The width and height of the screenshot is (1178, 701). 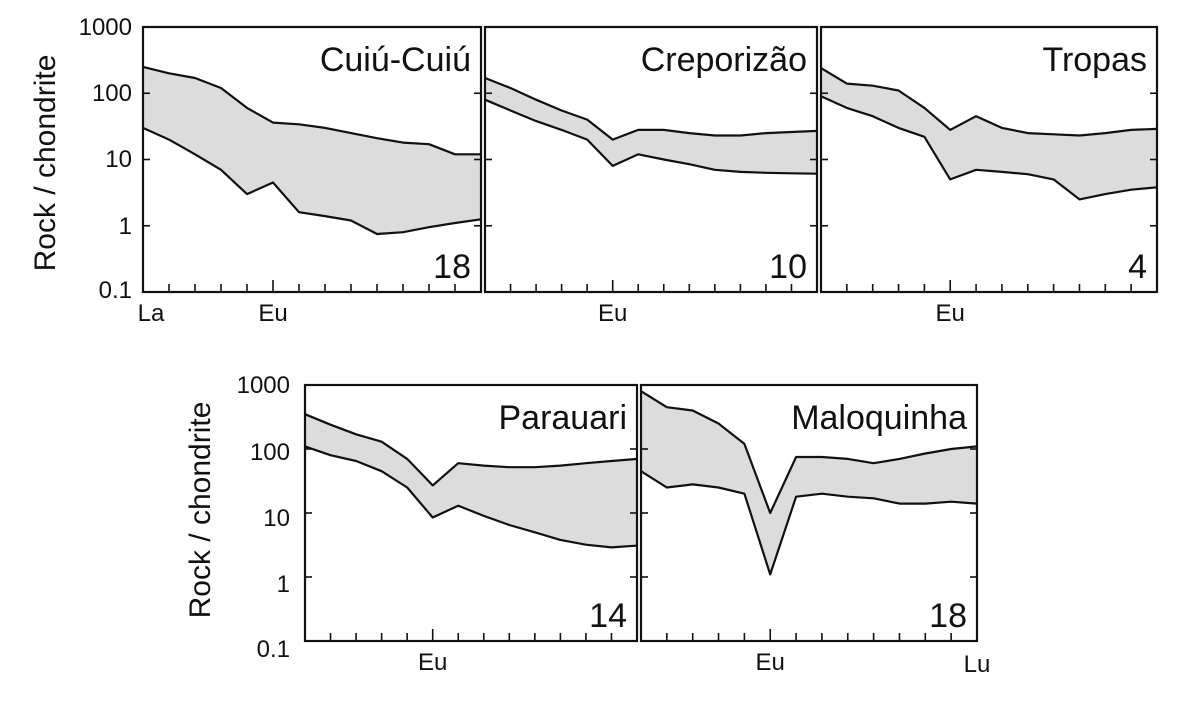 What do you see at coordinates (562, 418) in the screenshot?
I see `panel-title: Parauari` at bounding box center [562, 418].